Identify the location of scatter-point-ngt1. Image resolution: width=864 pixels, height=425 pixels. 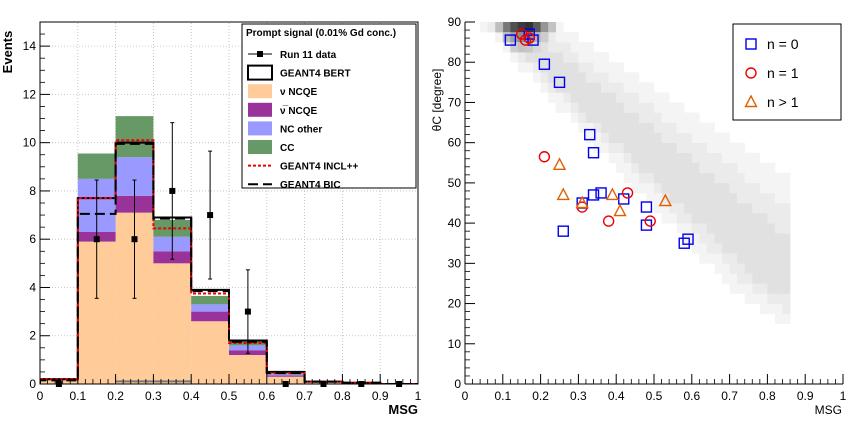
(563, 194).